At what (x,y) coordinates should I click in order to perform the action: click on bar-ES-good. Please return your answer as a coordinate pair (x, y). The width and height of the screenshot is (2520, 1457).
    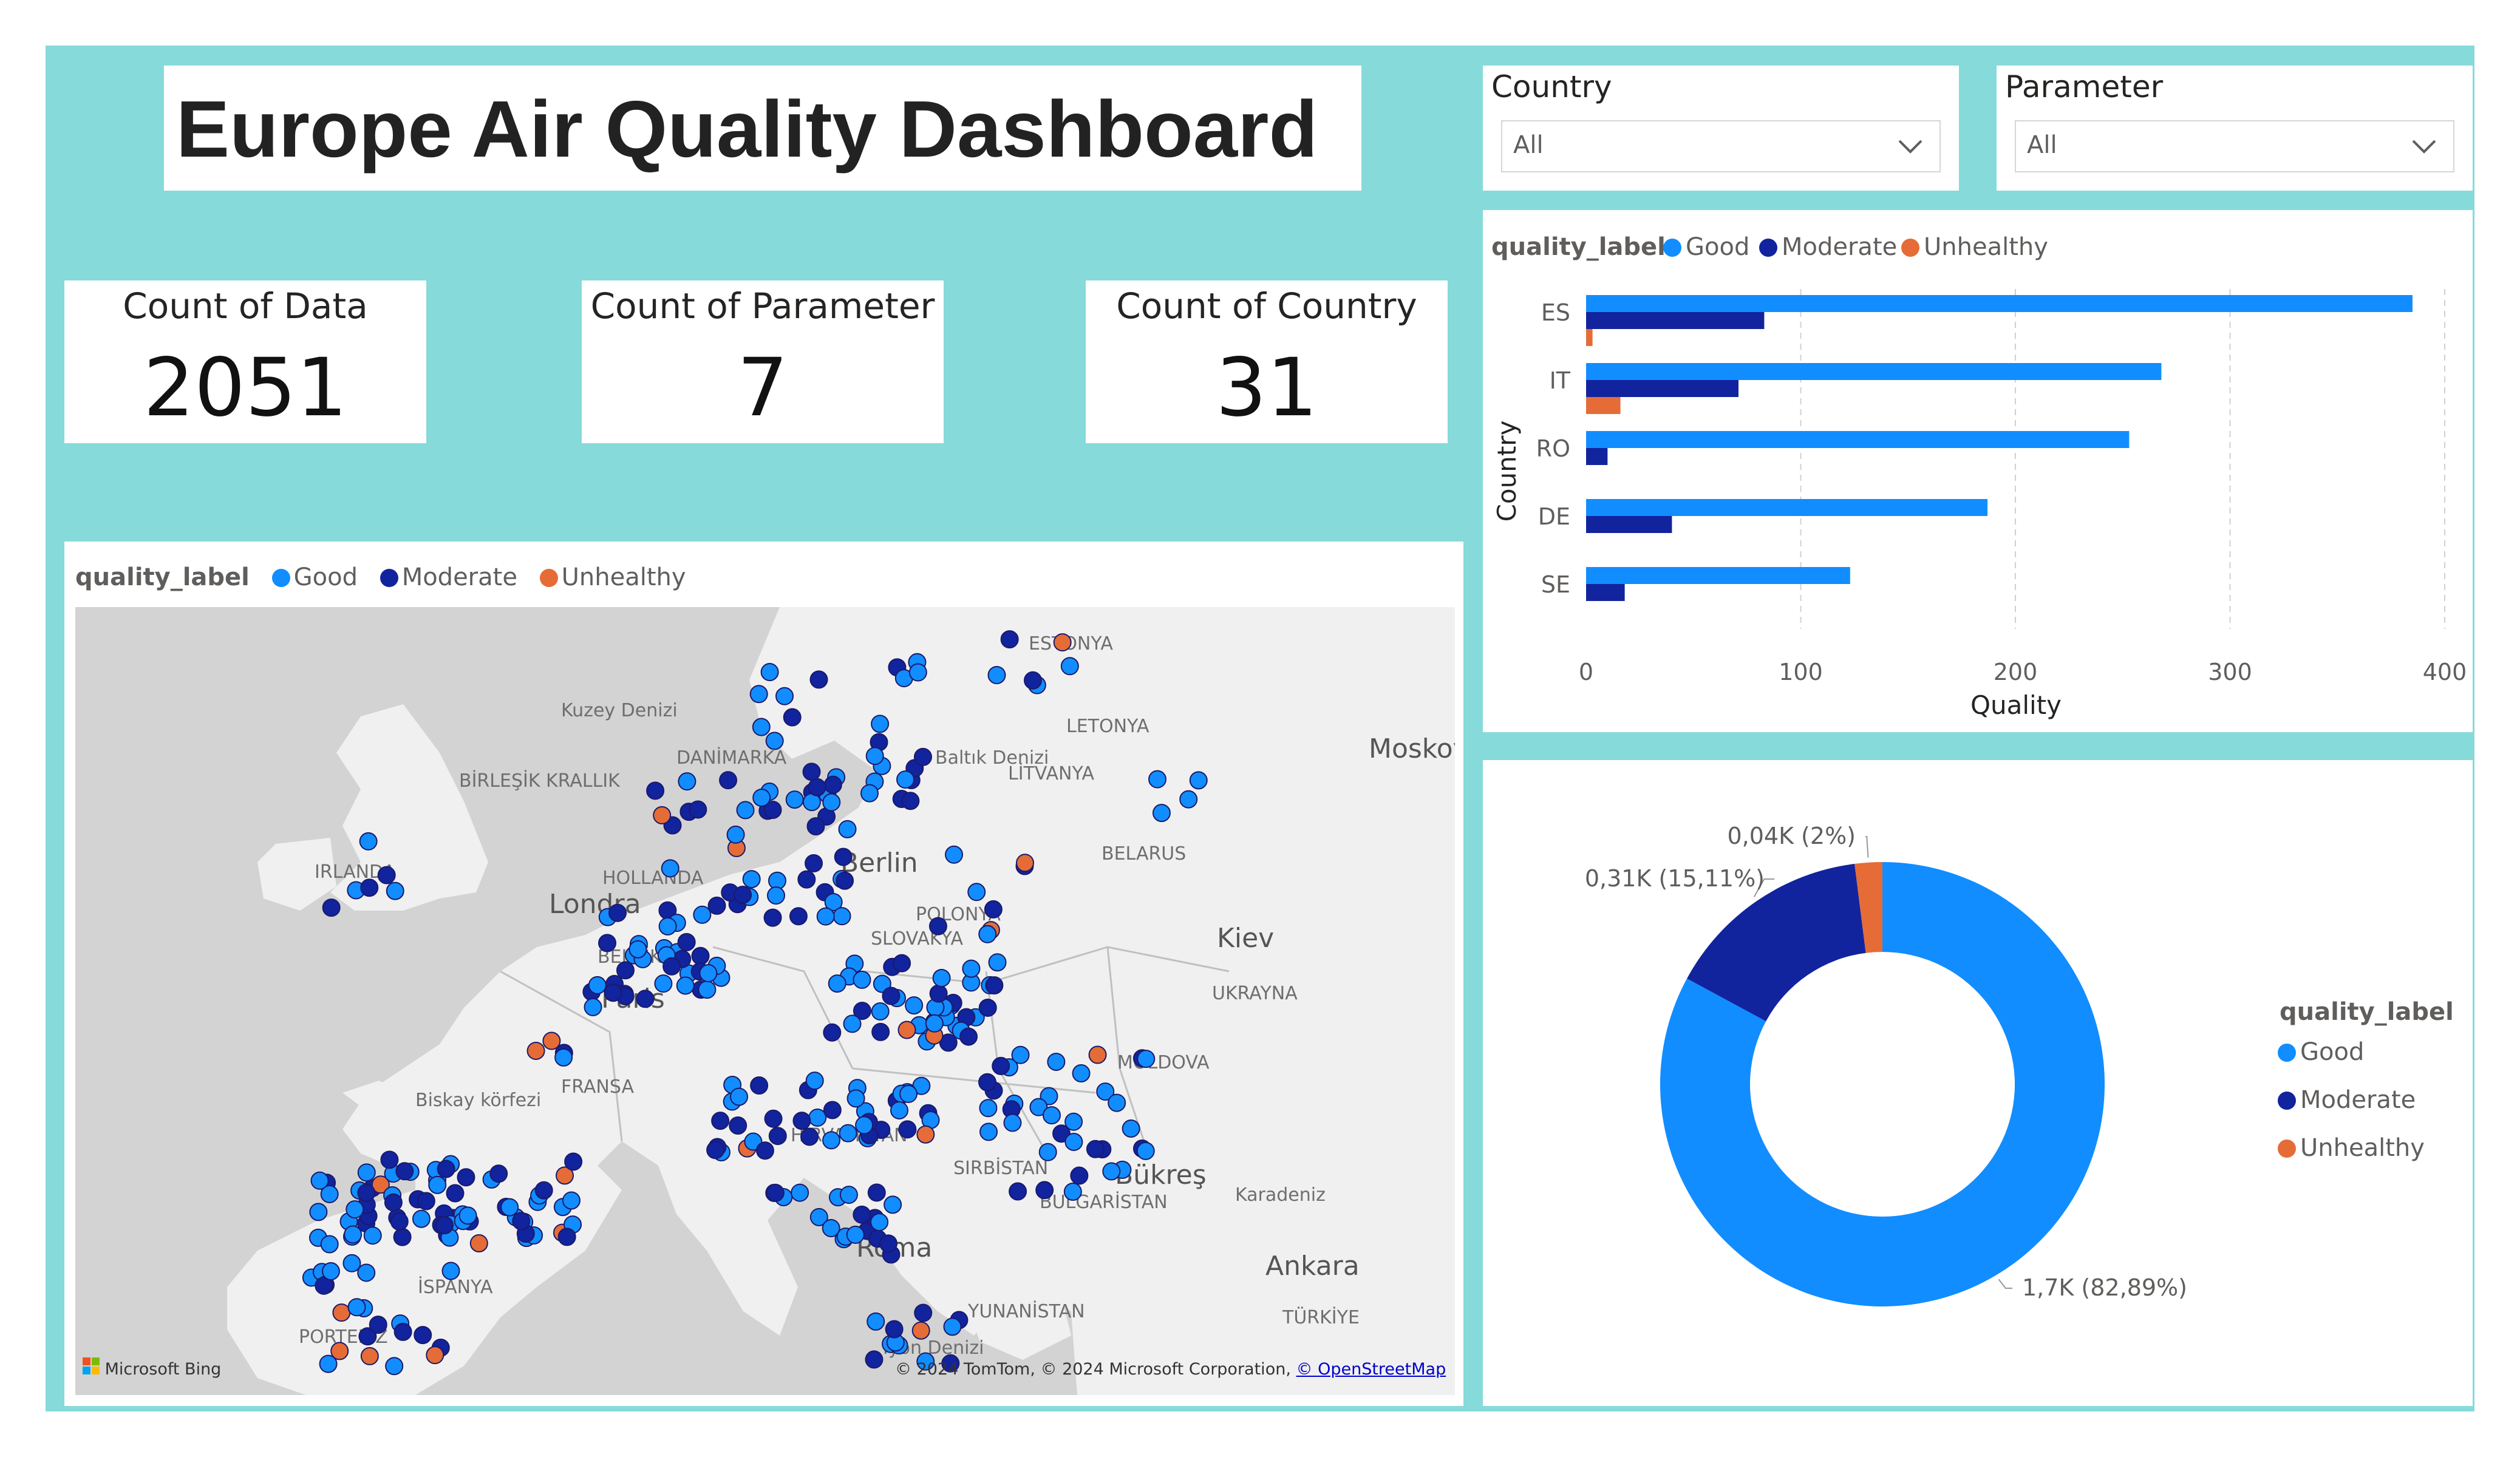
    Looking at the image, I should click on (1999, 303).